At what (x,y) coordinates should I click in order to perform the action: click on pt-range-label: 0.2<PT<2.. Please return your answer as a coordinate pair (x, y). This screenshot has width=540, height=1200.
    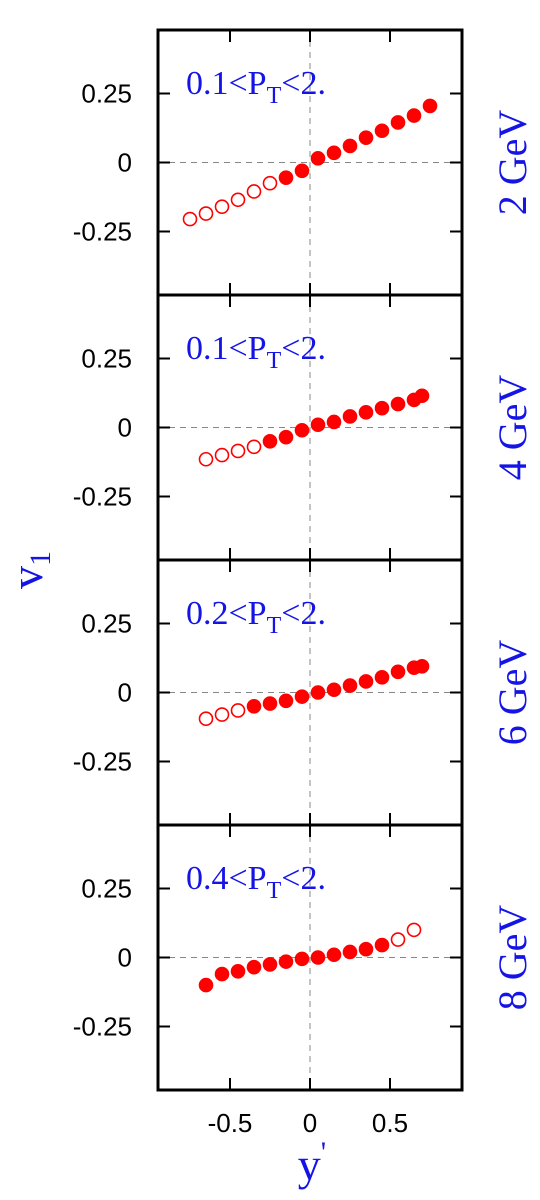
    Looking at the image, I should click on (256, 617).